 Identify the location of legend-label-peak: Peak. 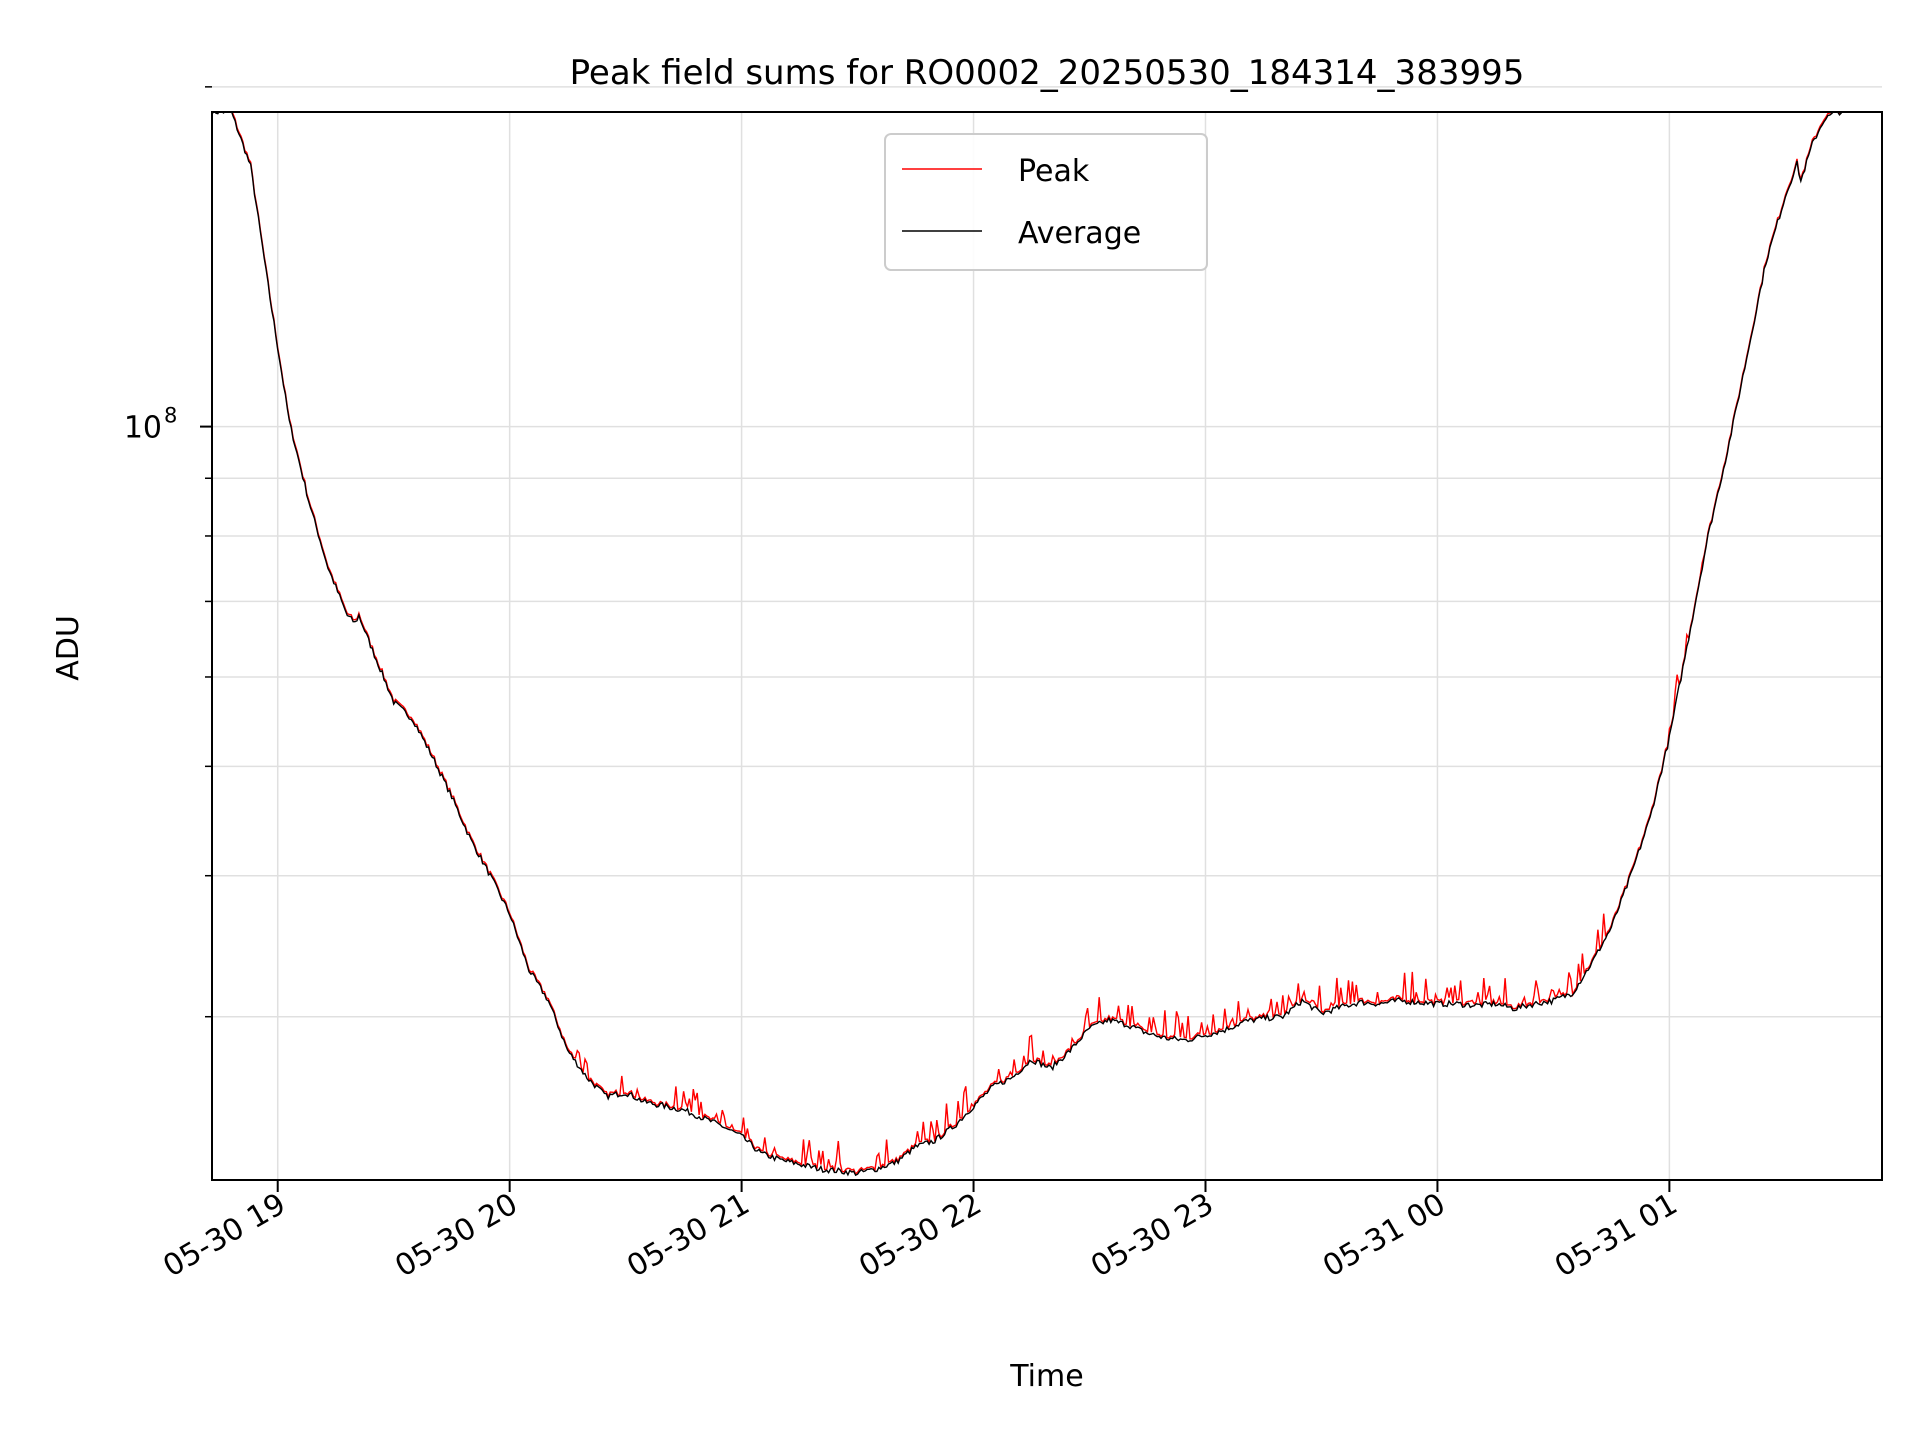
(1054, 171).